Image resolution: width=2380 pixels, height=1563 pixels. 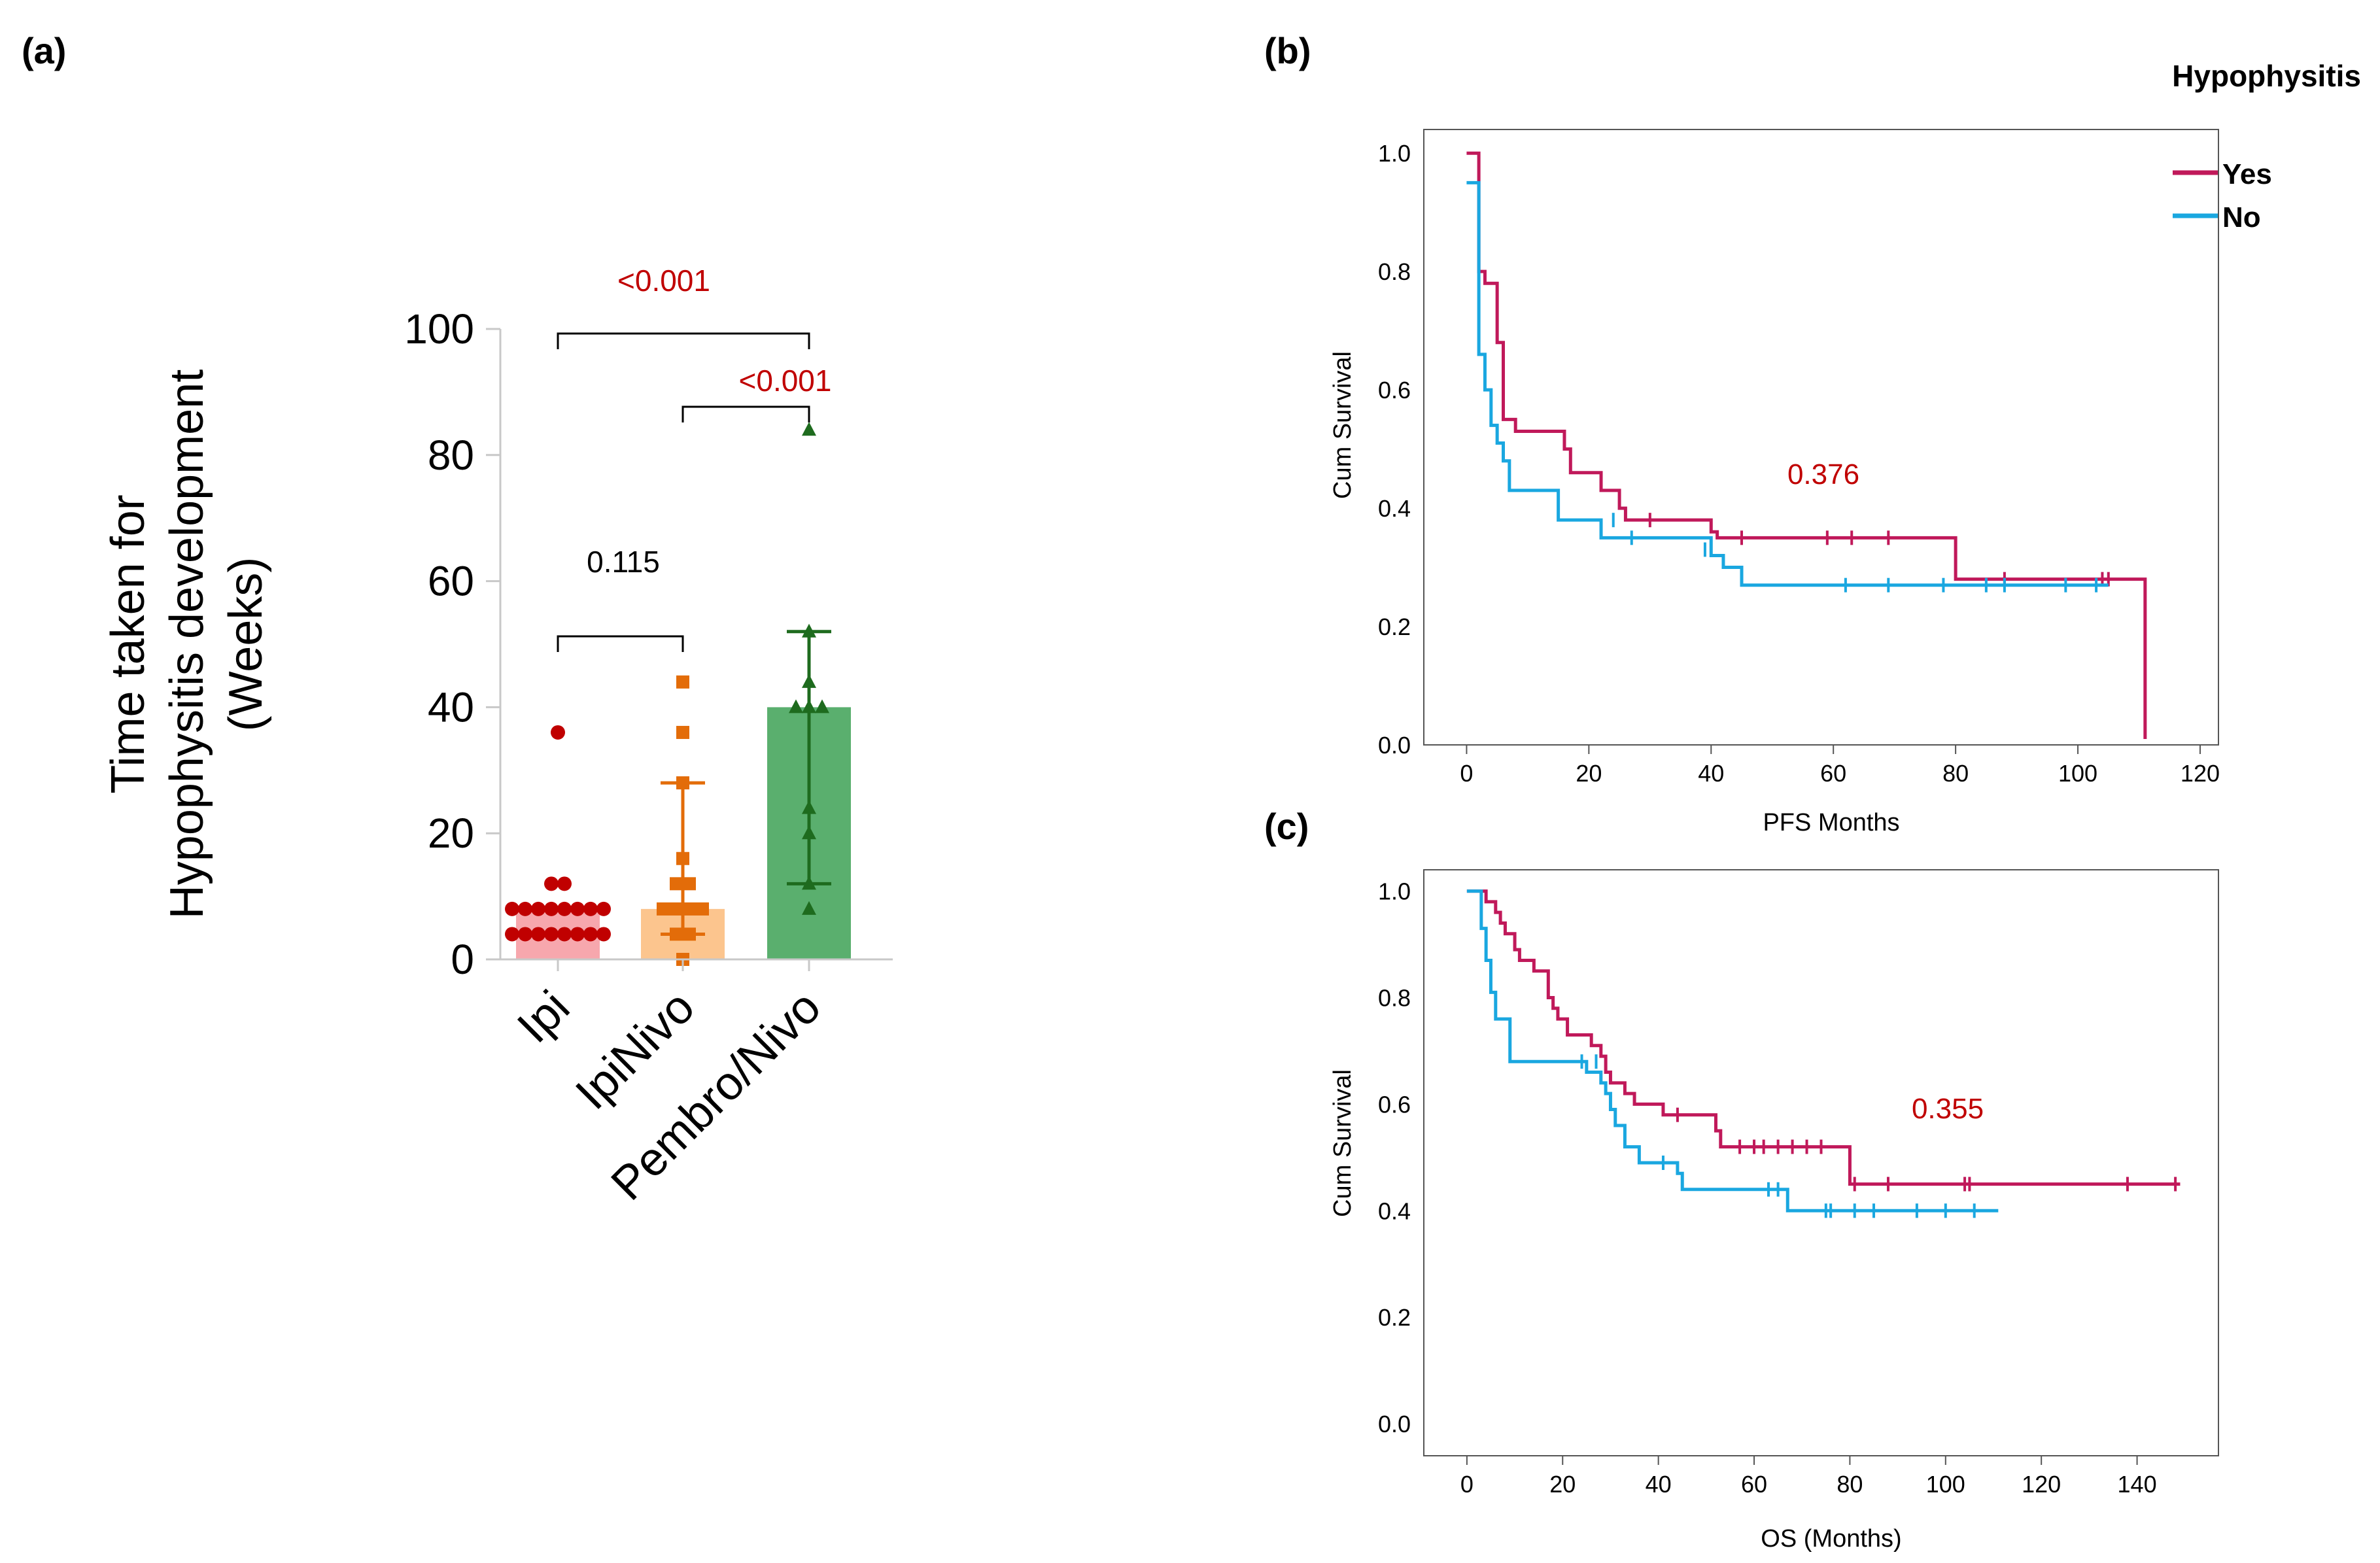 What do you see at coordinates (1394, 271) in the screenshot?
I see `km-y-tick-label: 0.8` at bounding box center [1394, 271].